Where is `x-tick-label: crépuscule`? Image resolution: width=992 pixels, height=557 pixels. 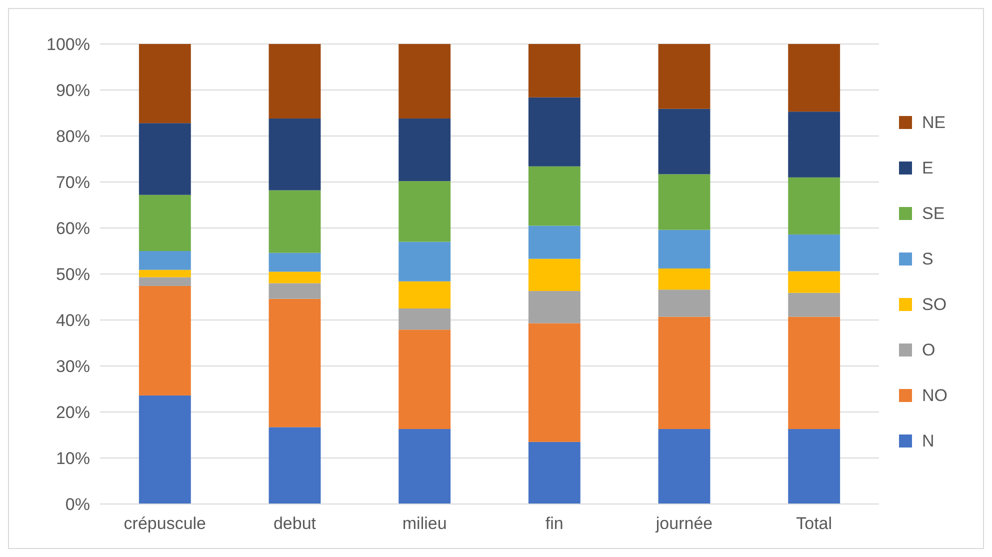
x-tick-label: crépuscule is located at coordinates (165, 523).